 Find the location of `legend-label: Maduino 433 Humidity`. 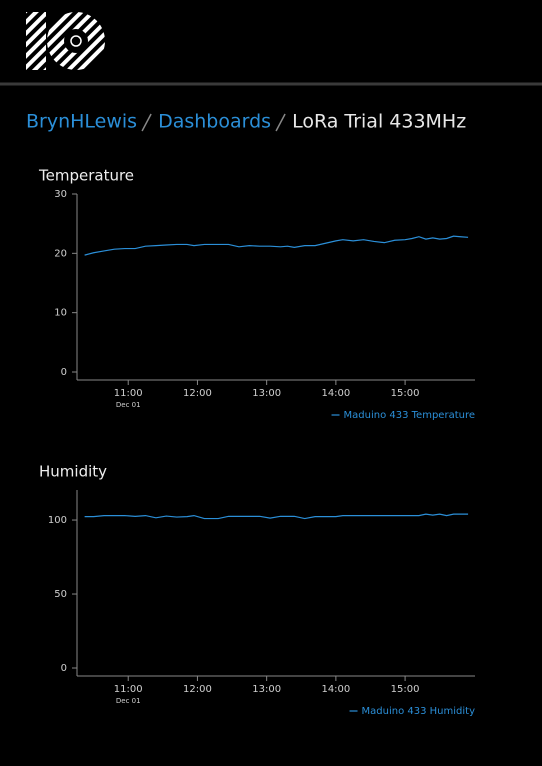

legend-label: Maduino 433 Humidity is located at coordinates (419, 711).